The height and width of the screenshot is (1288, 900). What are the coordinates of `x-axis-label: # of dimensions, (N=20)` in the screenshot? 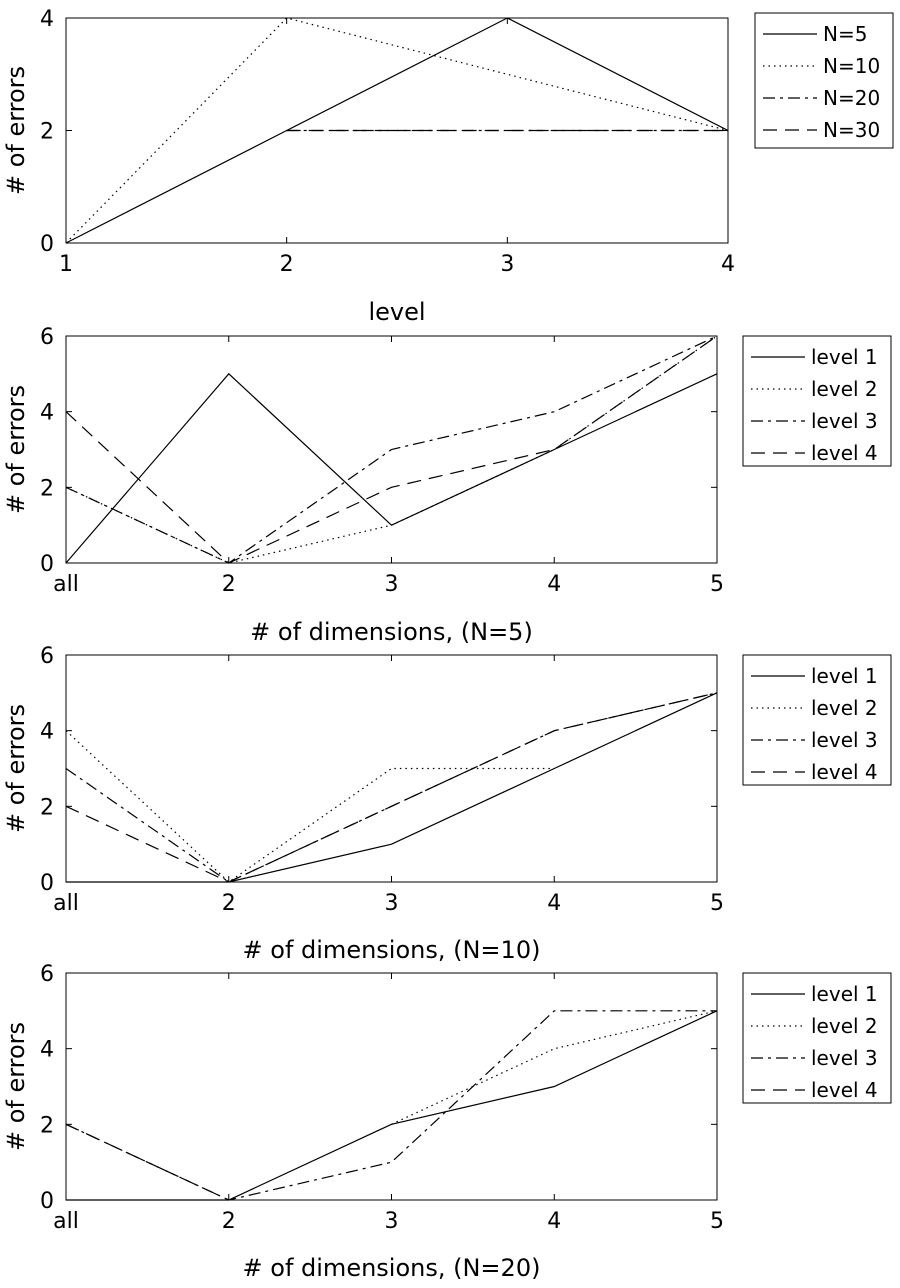 It's located at (392, 1268).